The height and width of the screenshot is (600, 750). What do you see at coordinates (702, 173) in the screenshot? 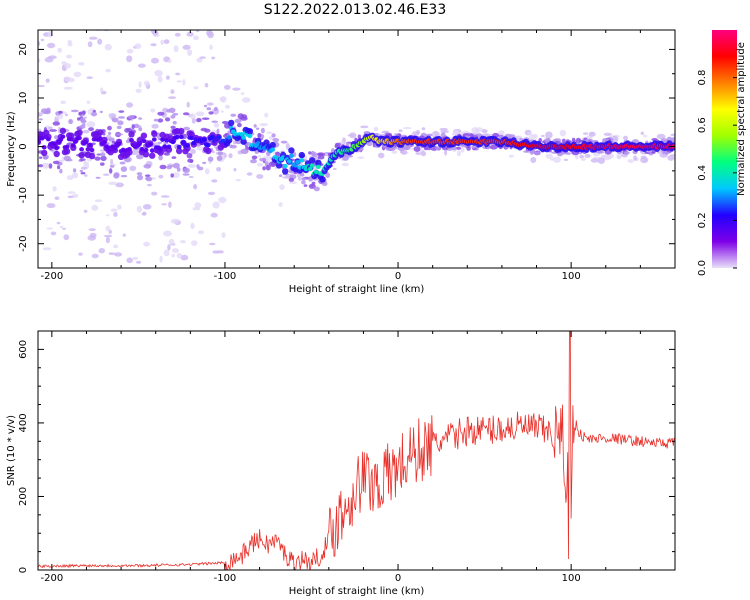
I see `colorbar-tick-label: 0.4` at bounding box center [702, 173].